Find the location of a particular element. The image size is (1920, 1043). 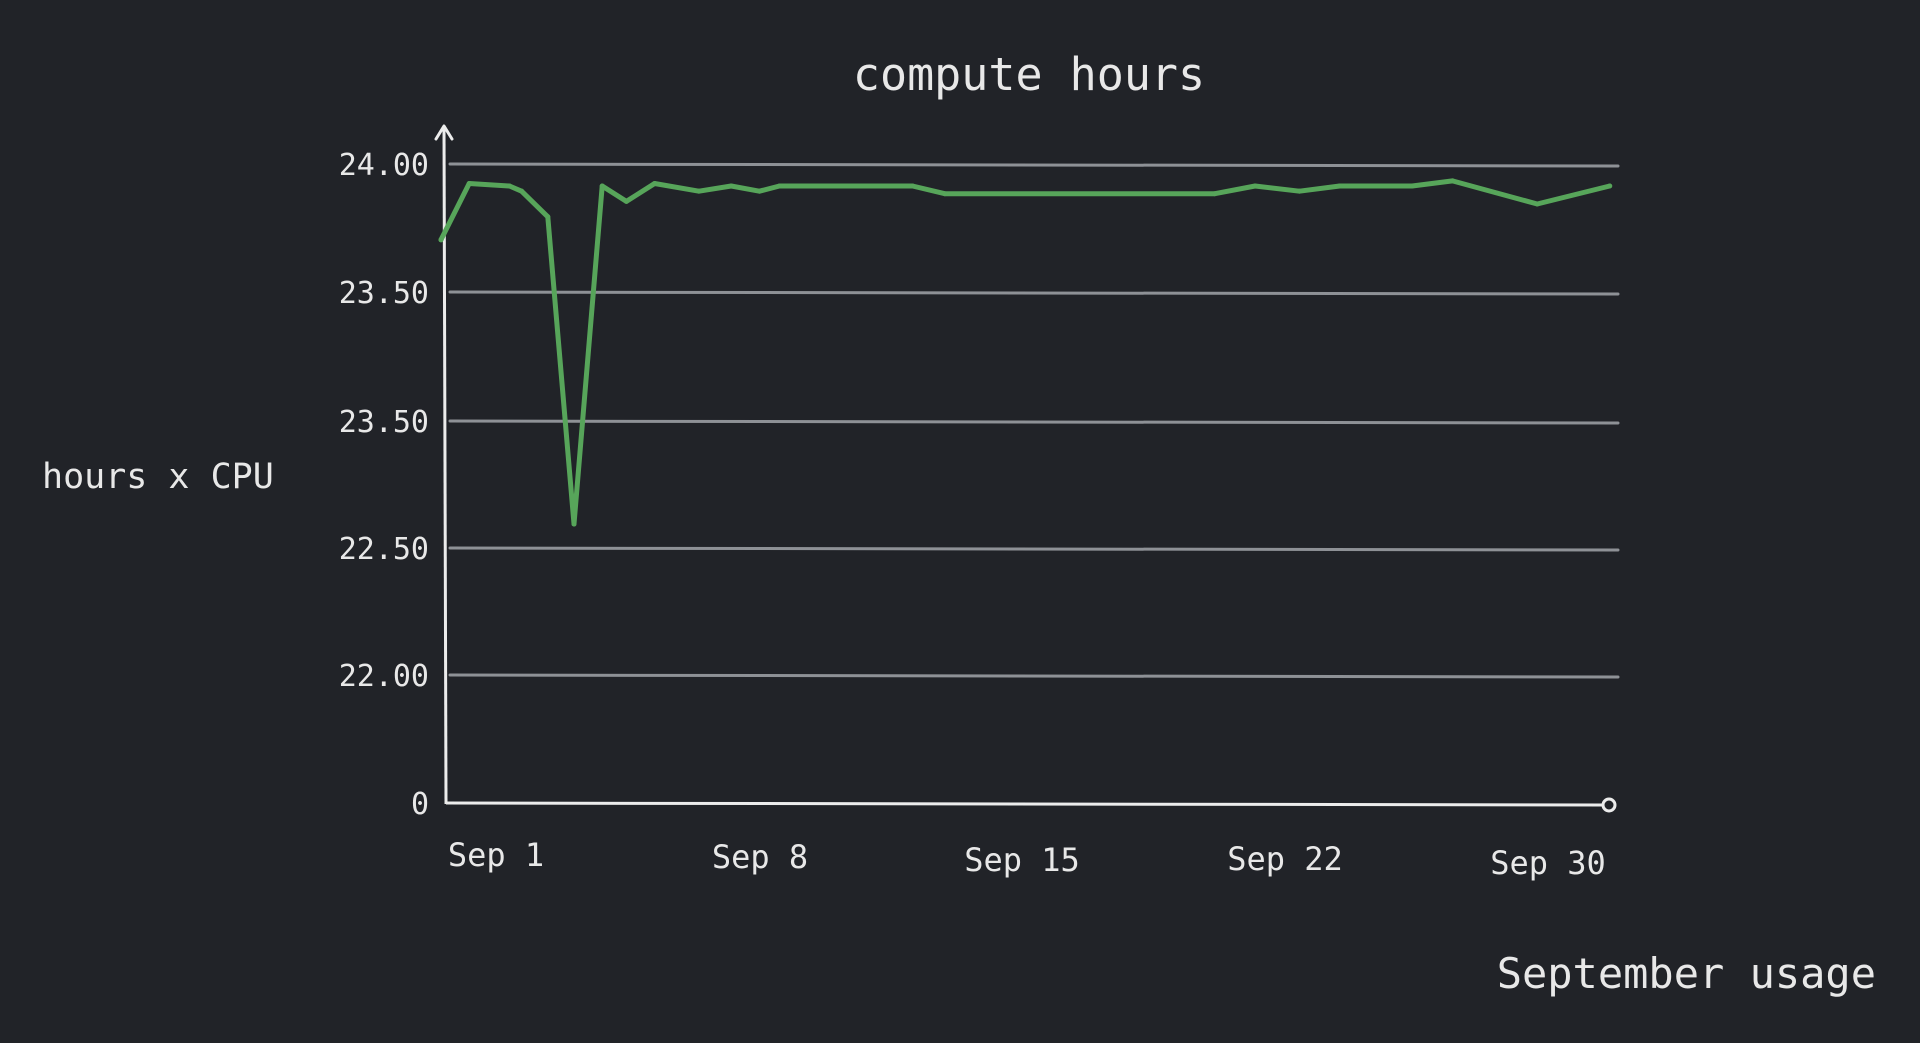

y-axis is located at coordinates (445, 466).